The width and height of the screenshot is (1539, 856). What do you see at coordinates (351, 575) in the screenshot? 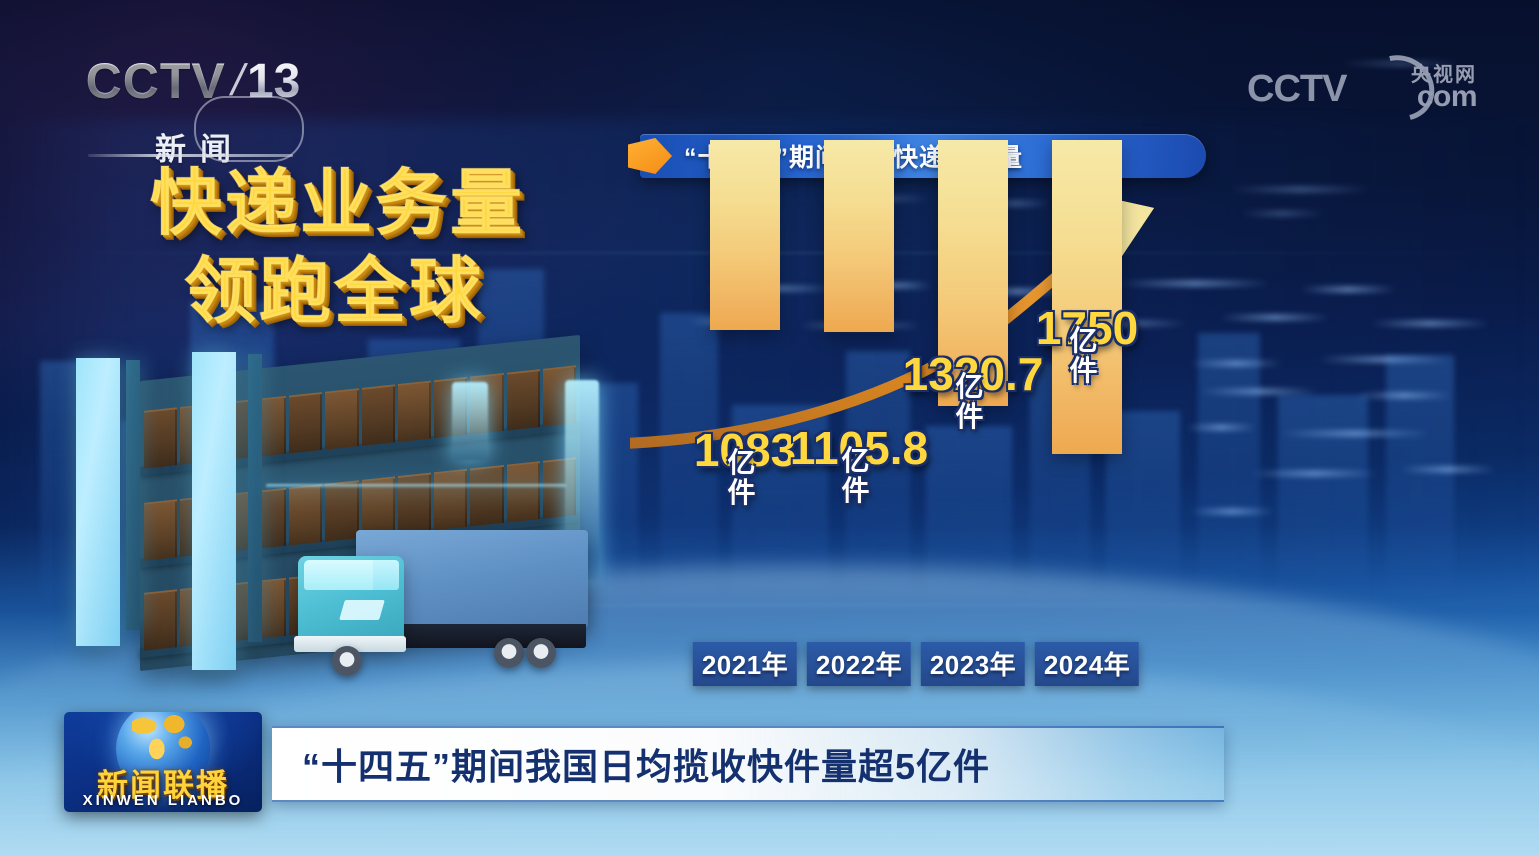
I see `truck-windshield` at bounding box center [351, 575].